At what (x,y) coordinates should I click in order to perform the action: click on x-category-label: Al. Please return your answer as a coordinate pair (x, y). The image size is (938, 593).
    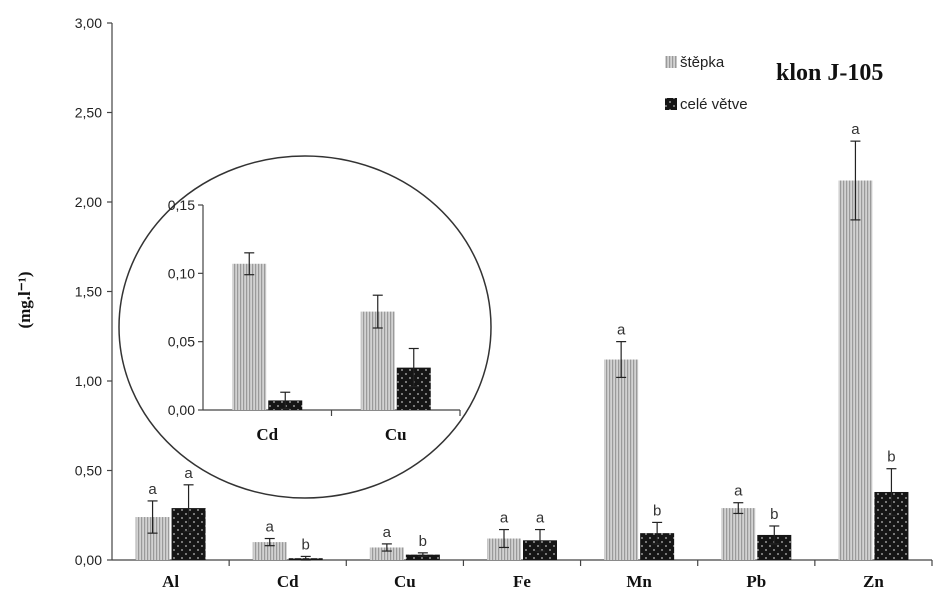
    Looking at the image, I should click on (170, 581).